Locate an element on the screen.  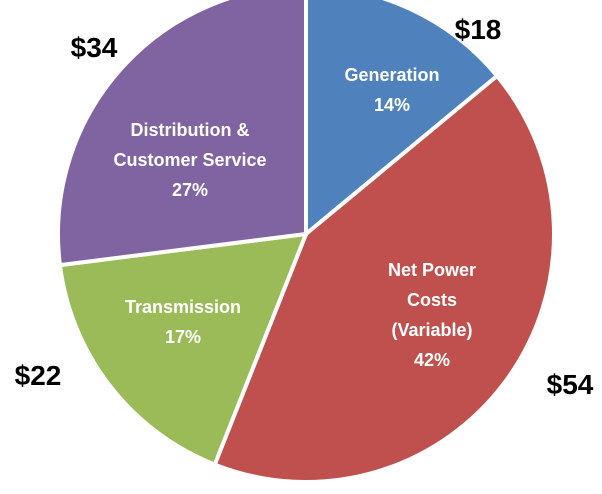
value-label: 17% is located at coordinates (183, 337).